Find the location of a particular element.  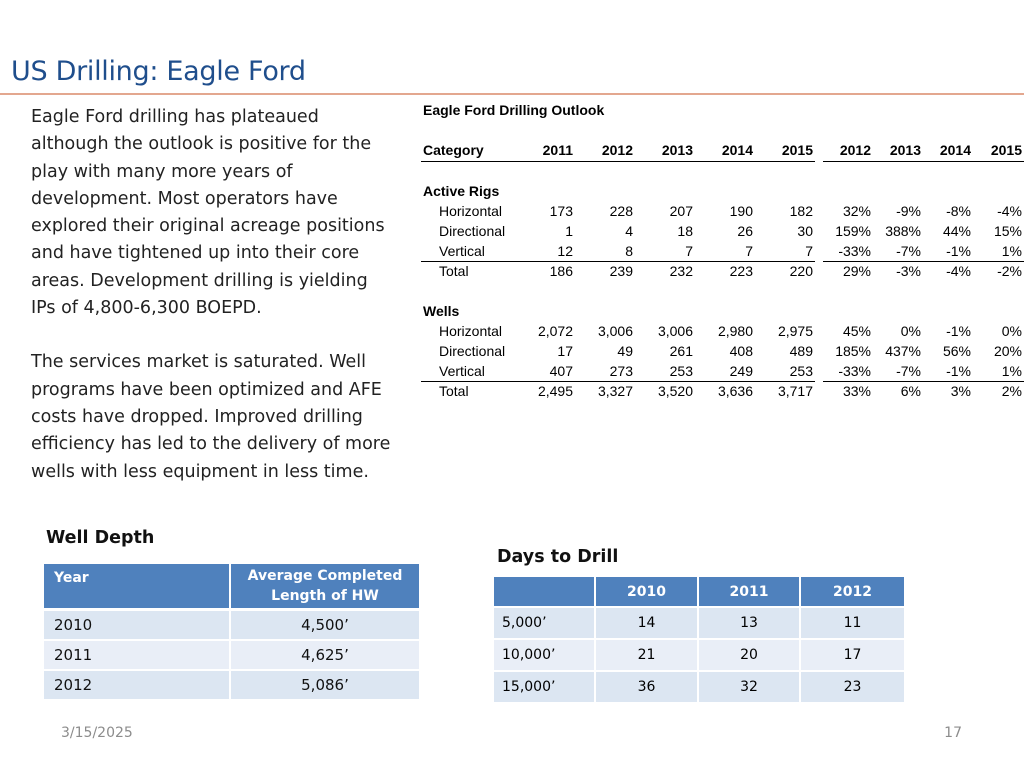

table-cell: 220 is located at coordinates (801, 271).